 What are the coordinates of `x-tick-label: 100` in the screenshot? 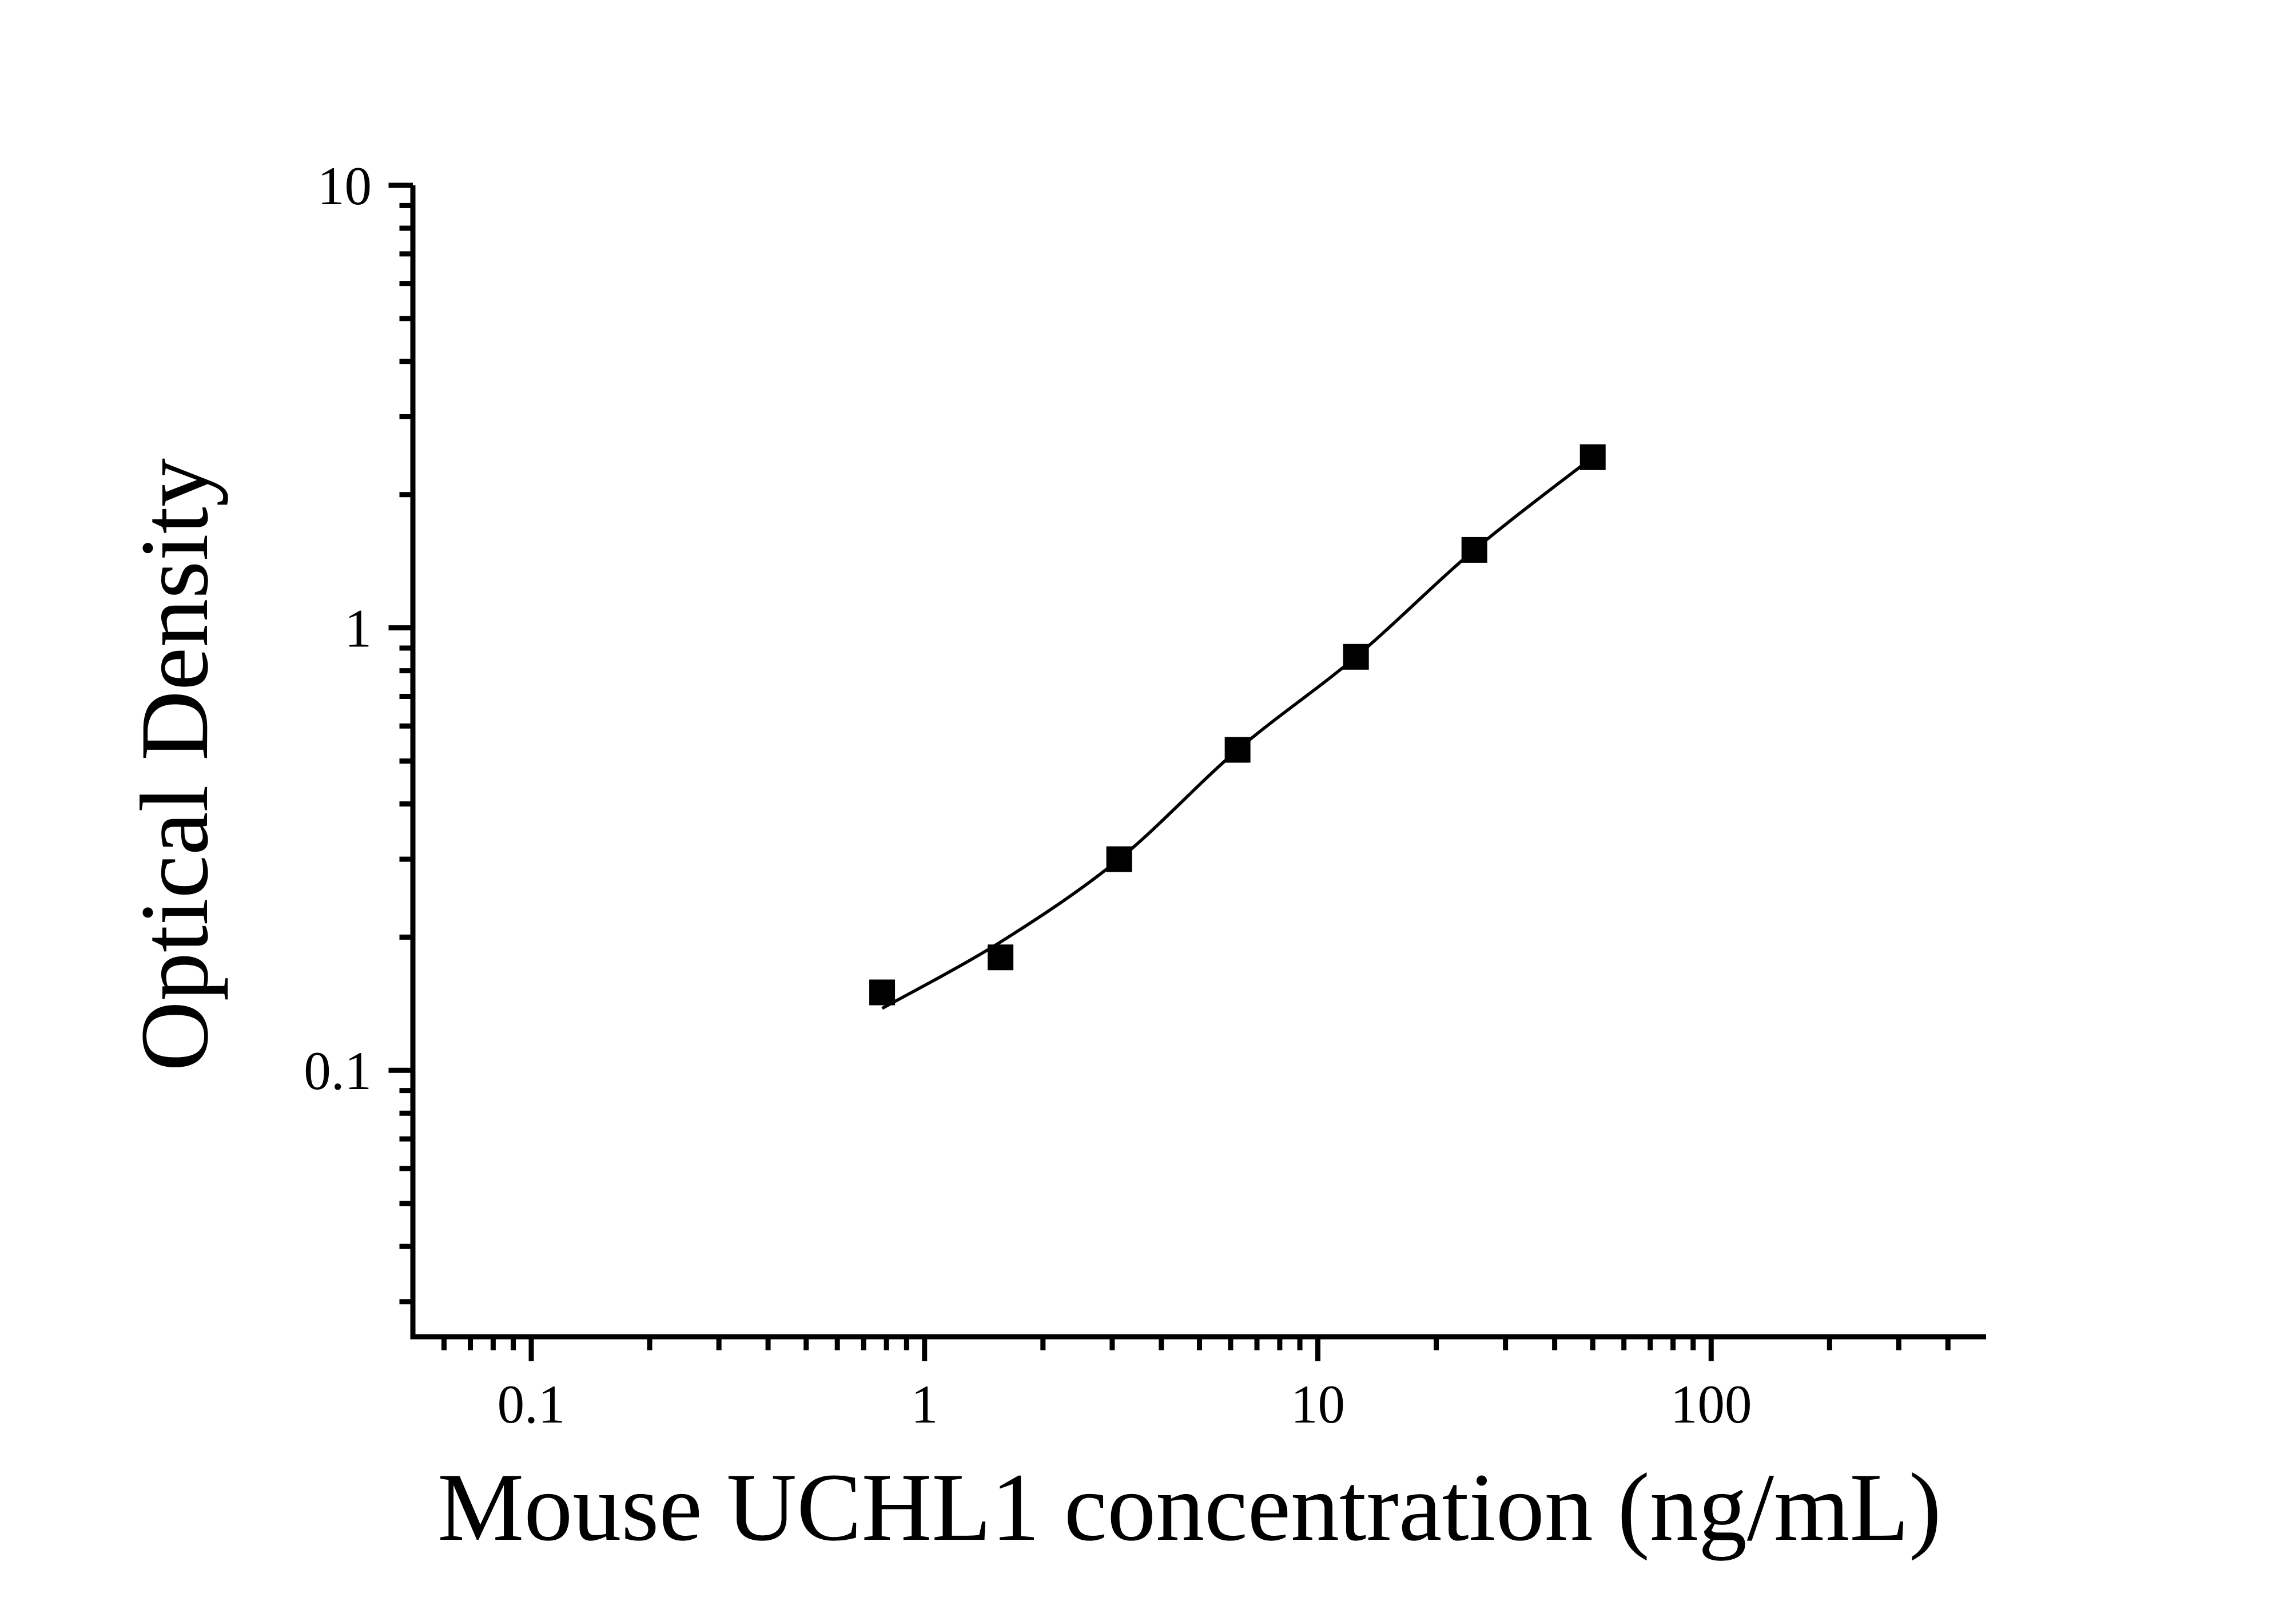 It's located at (1711, 1404).